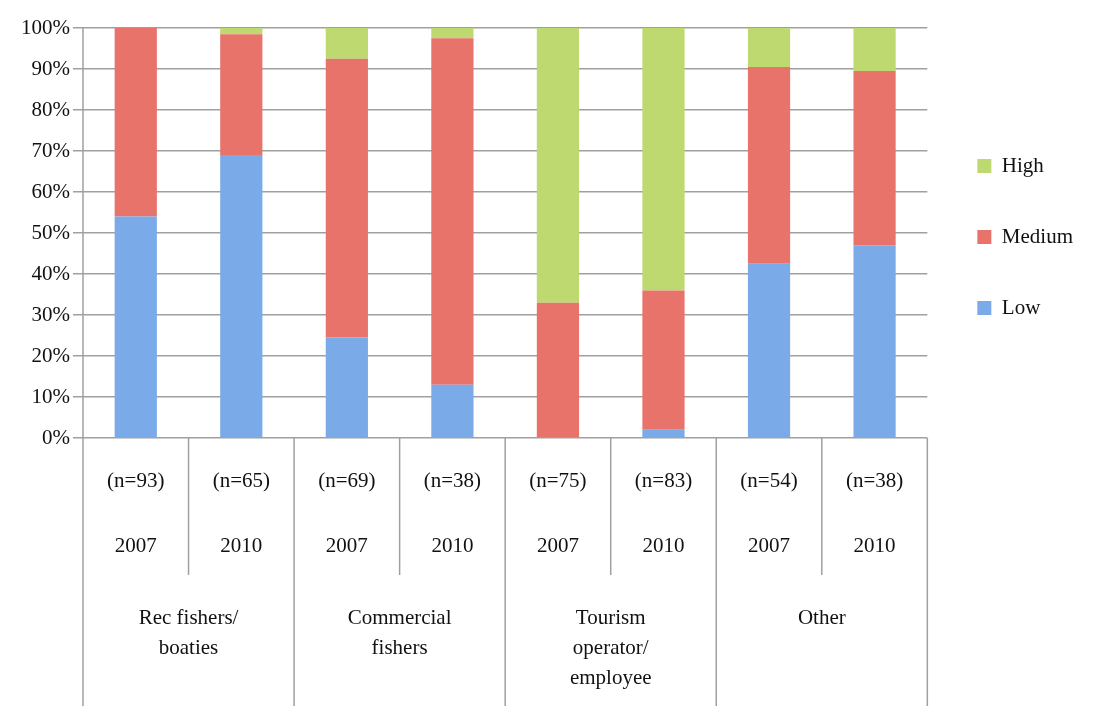  Describe the element at coordinates (241, 512) in the screenshot. I see `category-label: (n=65) 2010` at that location.